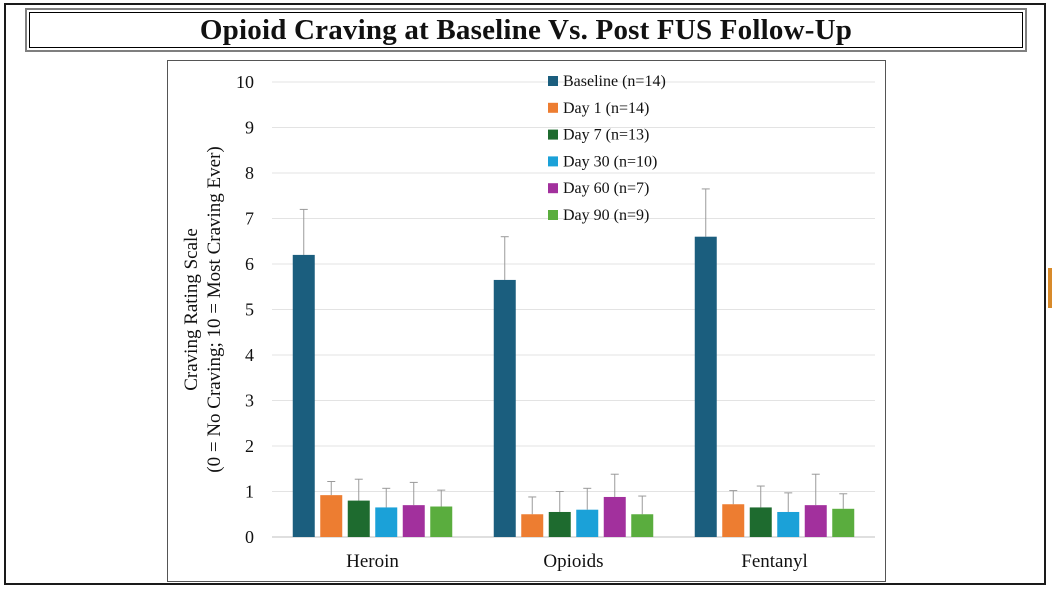 Image resolution: width=1052 pixels, height=591 pixels. I want to click on x-tick-label: Fentanyl, so click(774, 561).